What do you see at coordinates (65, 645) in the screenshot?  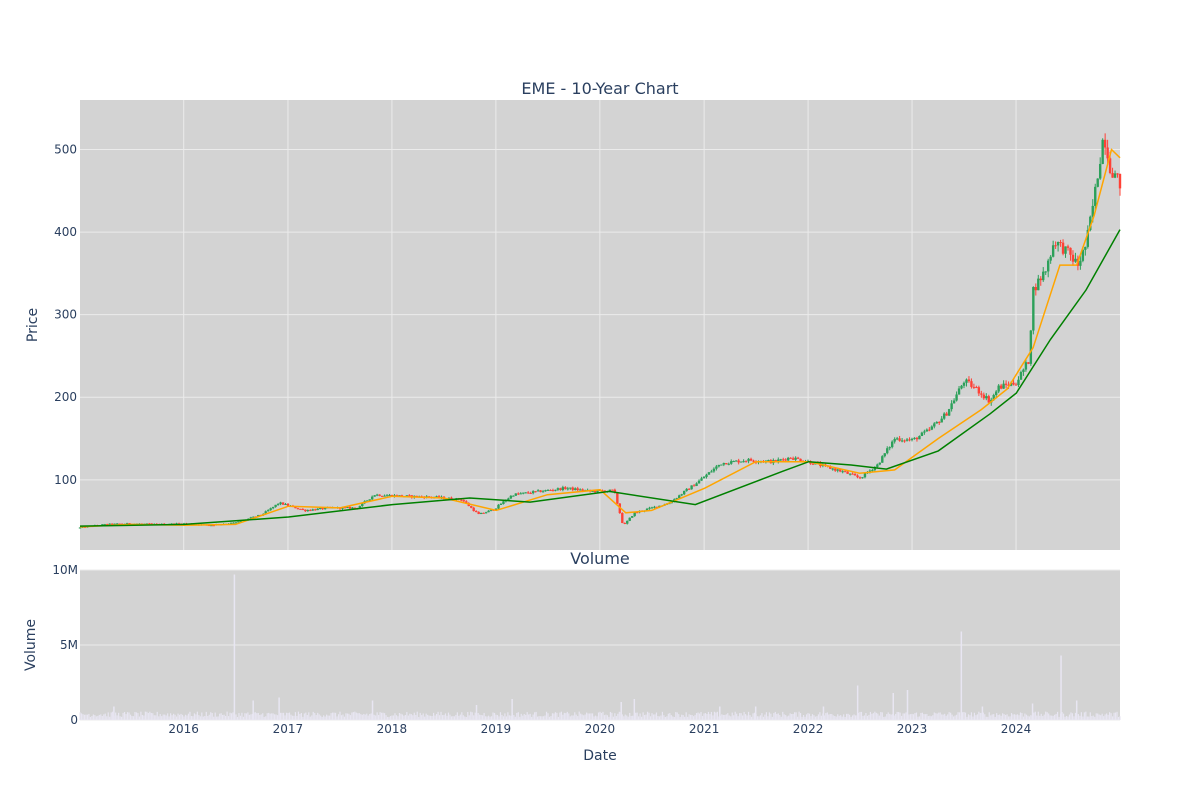 I see `volume-y-tick-labels: 0 5M 10M` at bounding box center [65, 645].